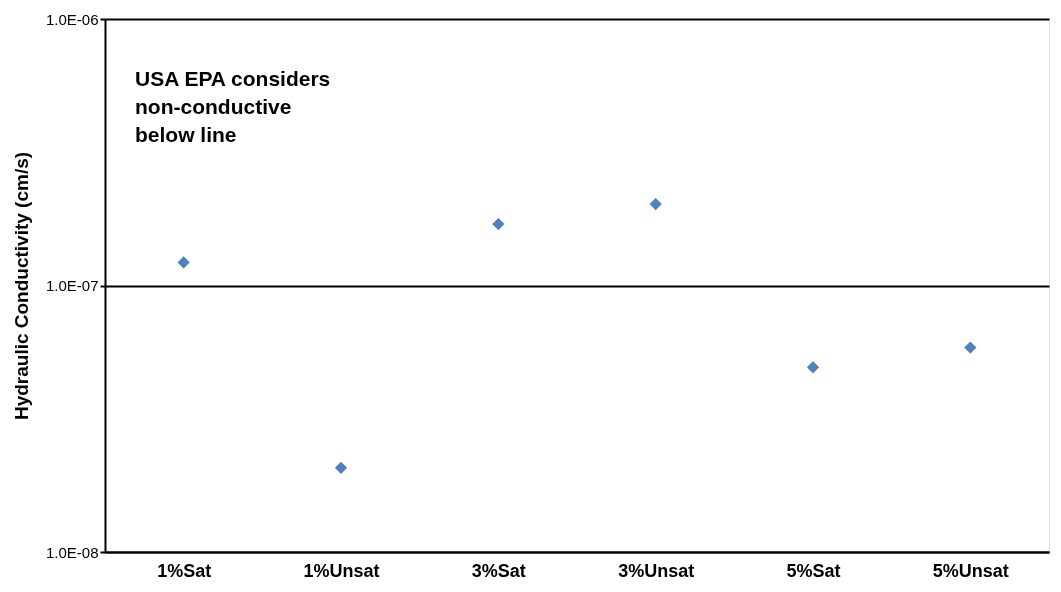  Describe the element at coordinates (21, 286) in the screenshot. I see `y-axis-title: Hydraulic Conductivity (cm/s)` at that location.